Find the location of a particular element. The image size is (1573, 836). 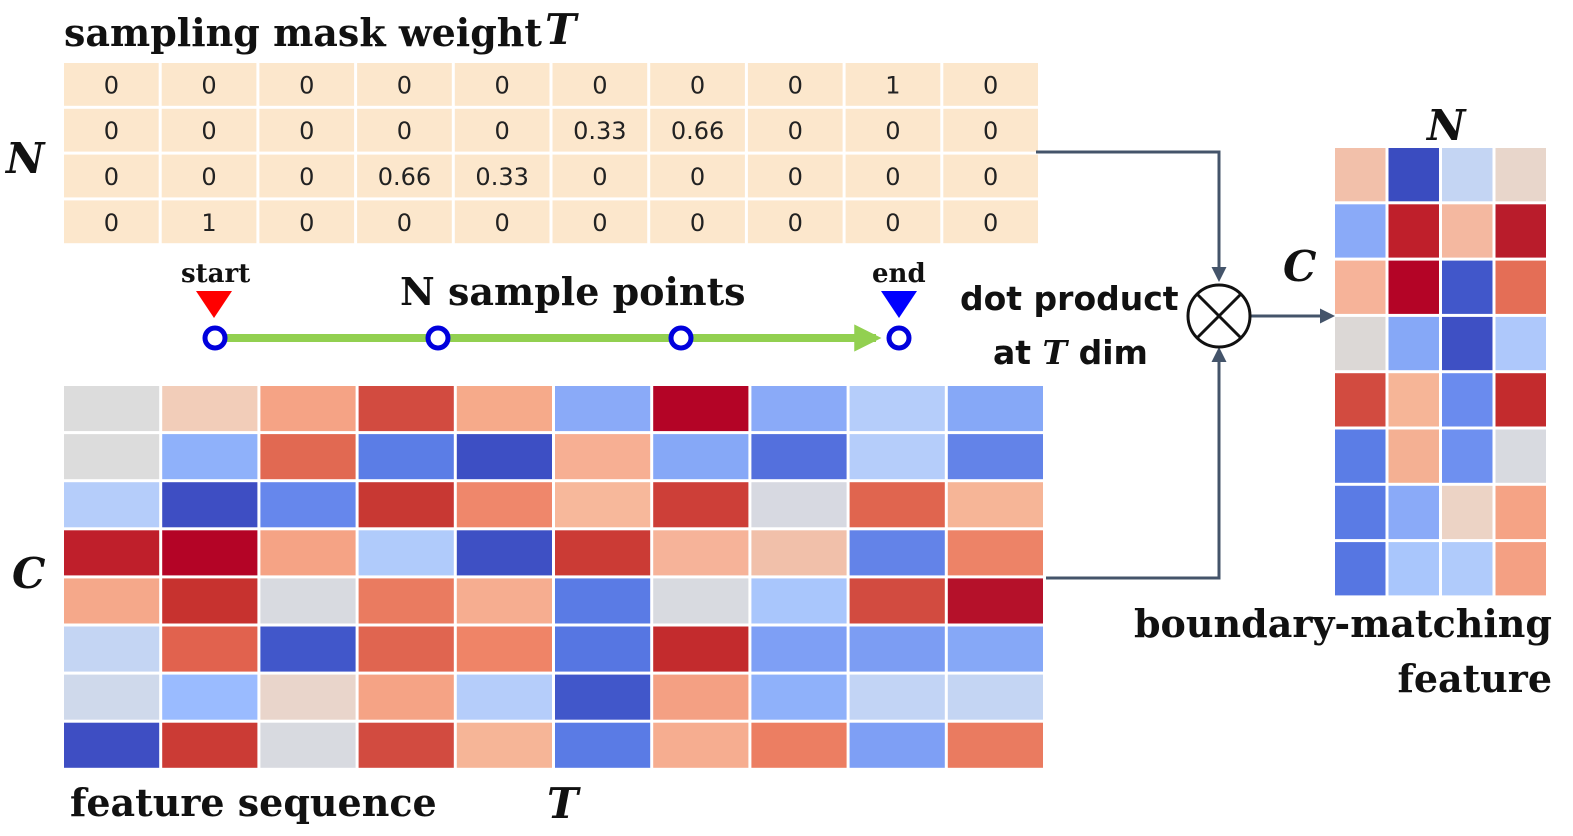

dot-product-line1: dot product is located at coordinates (1069, 298).